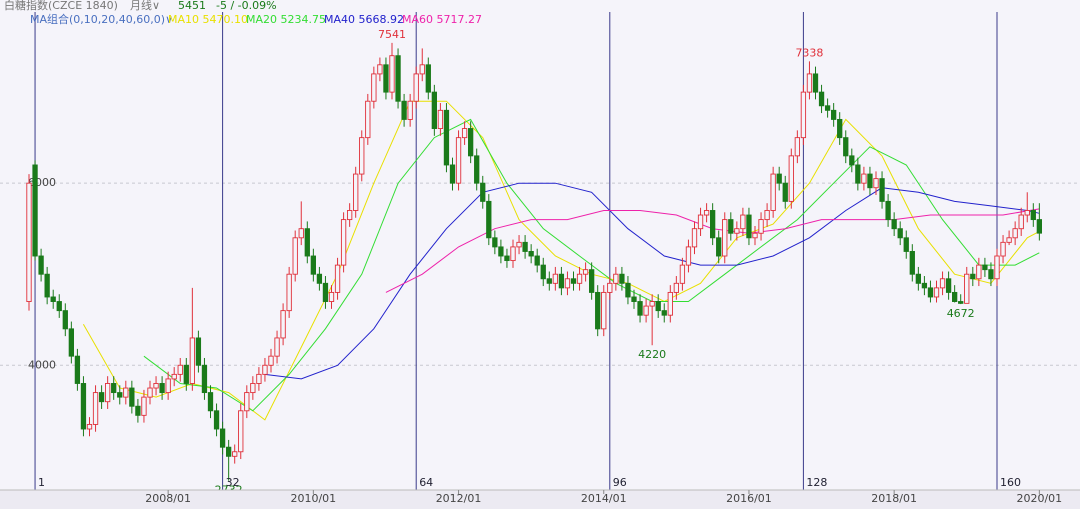 The height and width of the screenshot is (509, 1080). I want to click on last-price: 5451, so click(192, 6).